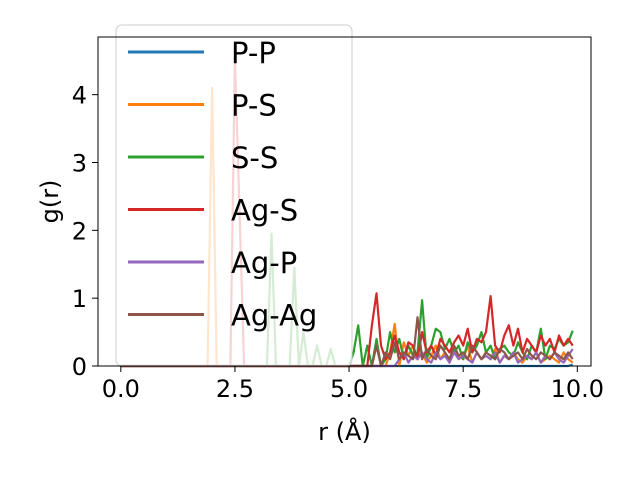 This screenshot has width=640, height=480. What do you see at coordinates (349, 389) in the screenshot?
I see `x-tick-label: 5.0` at bounding box center [349, 389].